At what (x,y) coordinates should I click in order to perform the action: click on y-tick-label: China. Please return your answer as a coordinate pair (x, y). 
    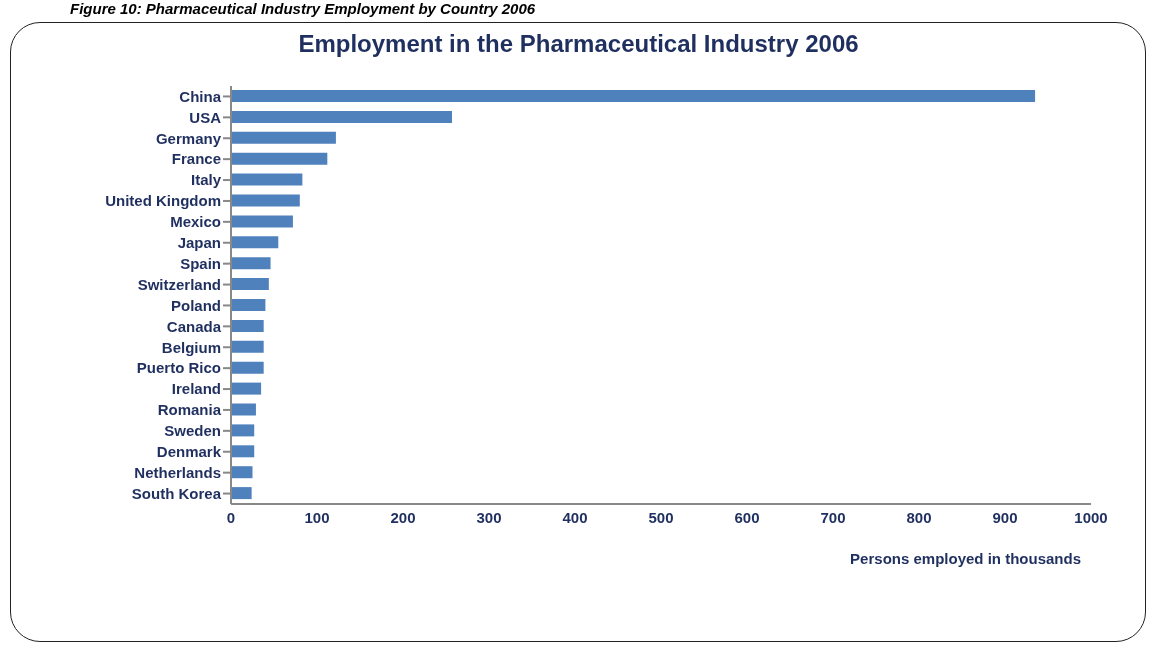
    Looking at the image, I should click on (200, 96).